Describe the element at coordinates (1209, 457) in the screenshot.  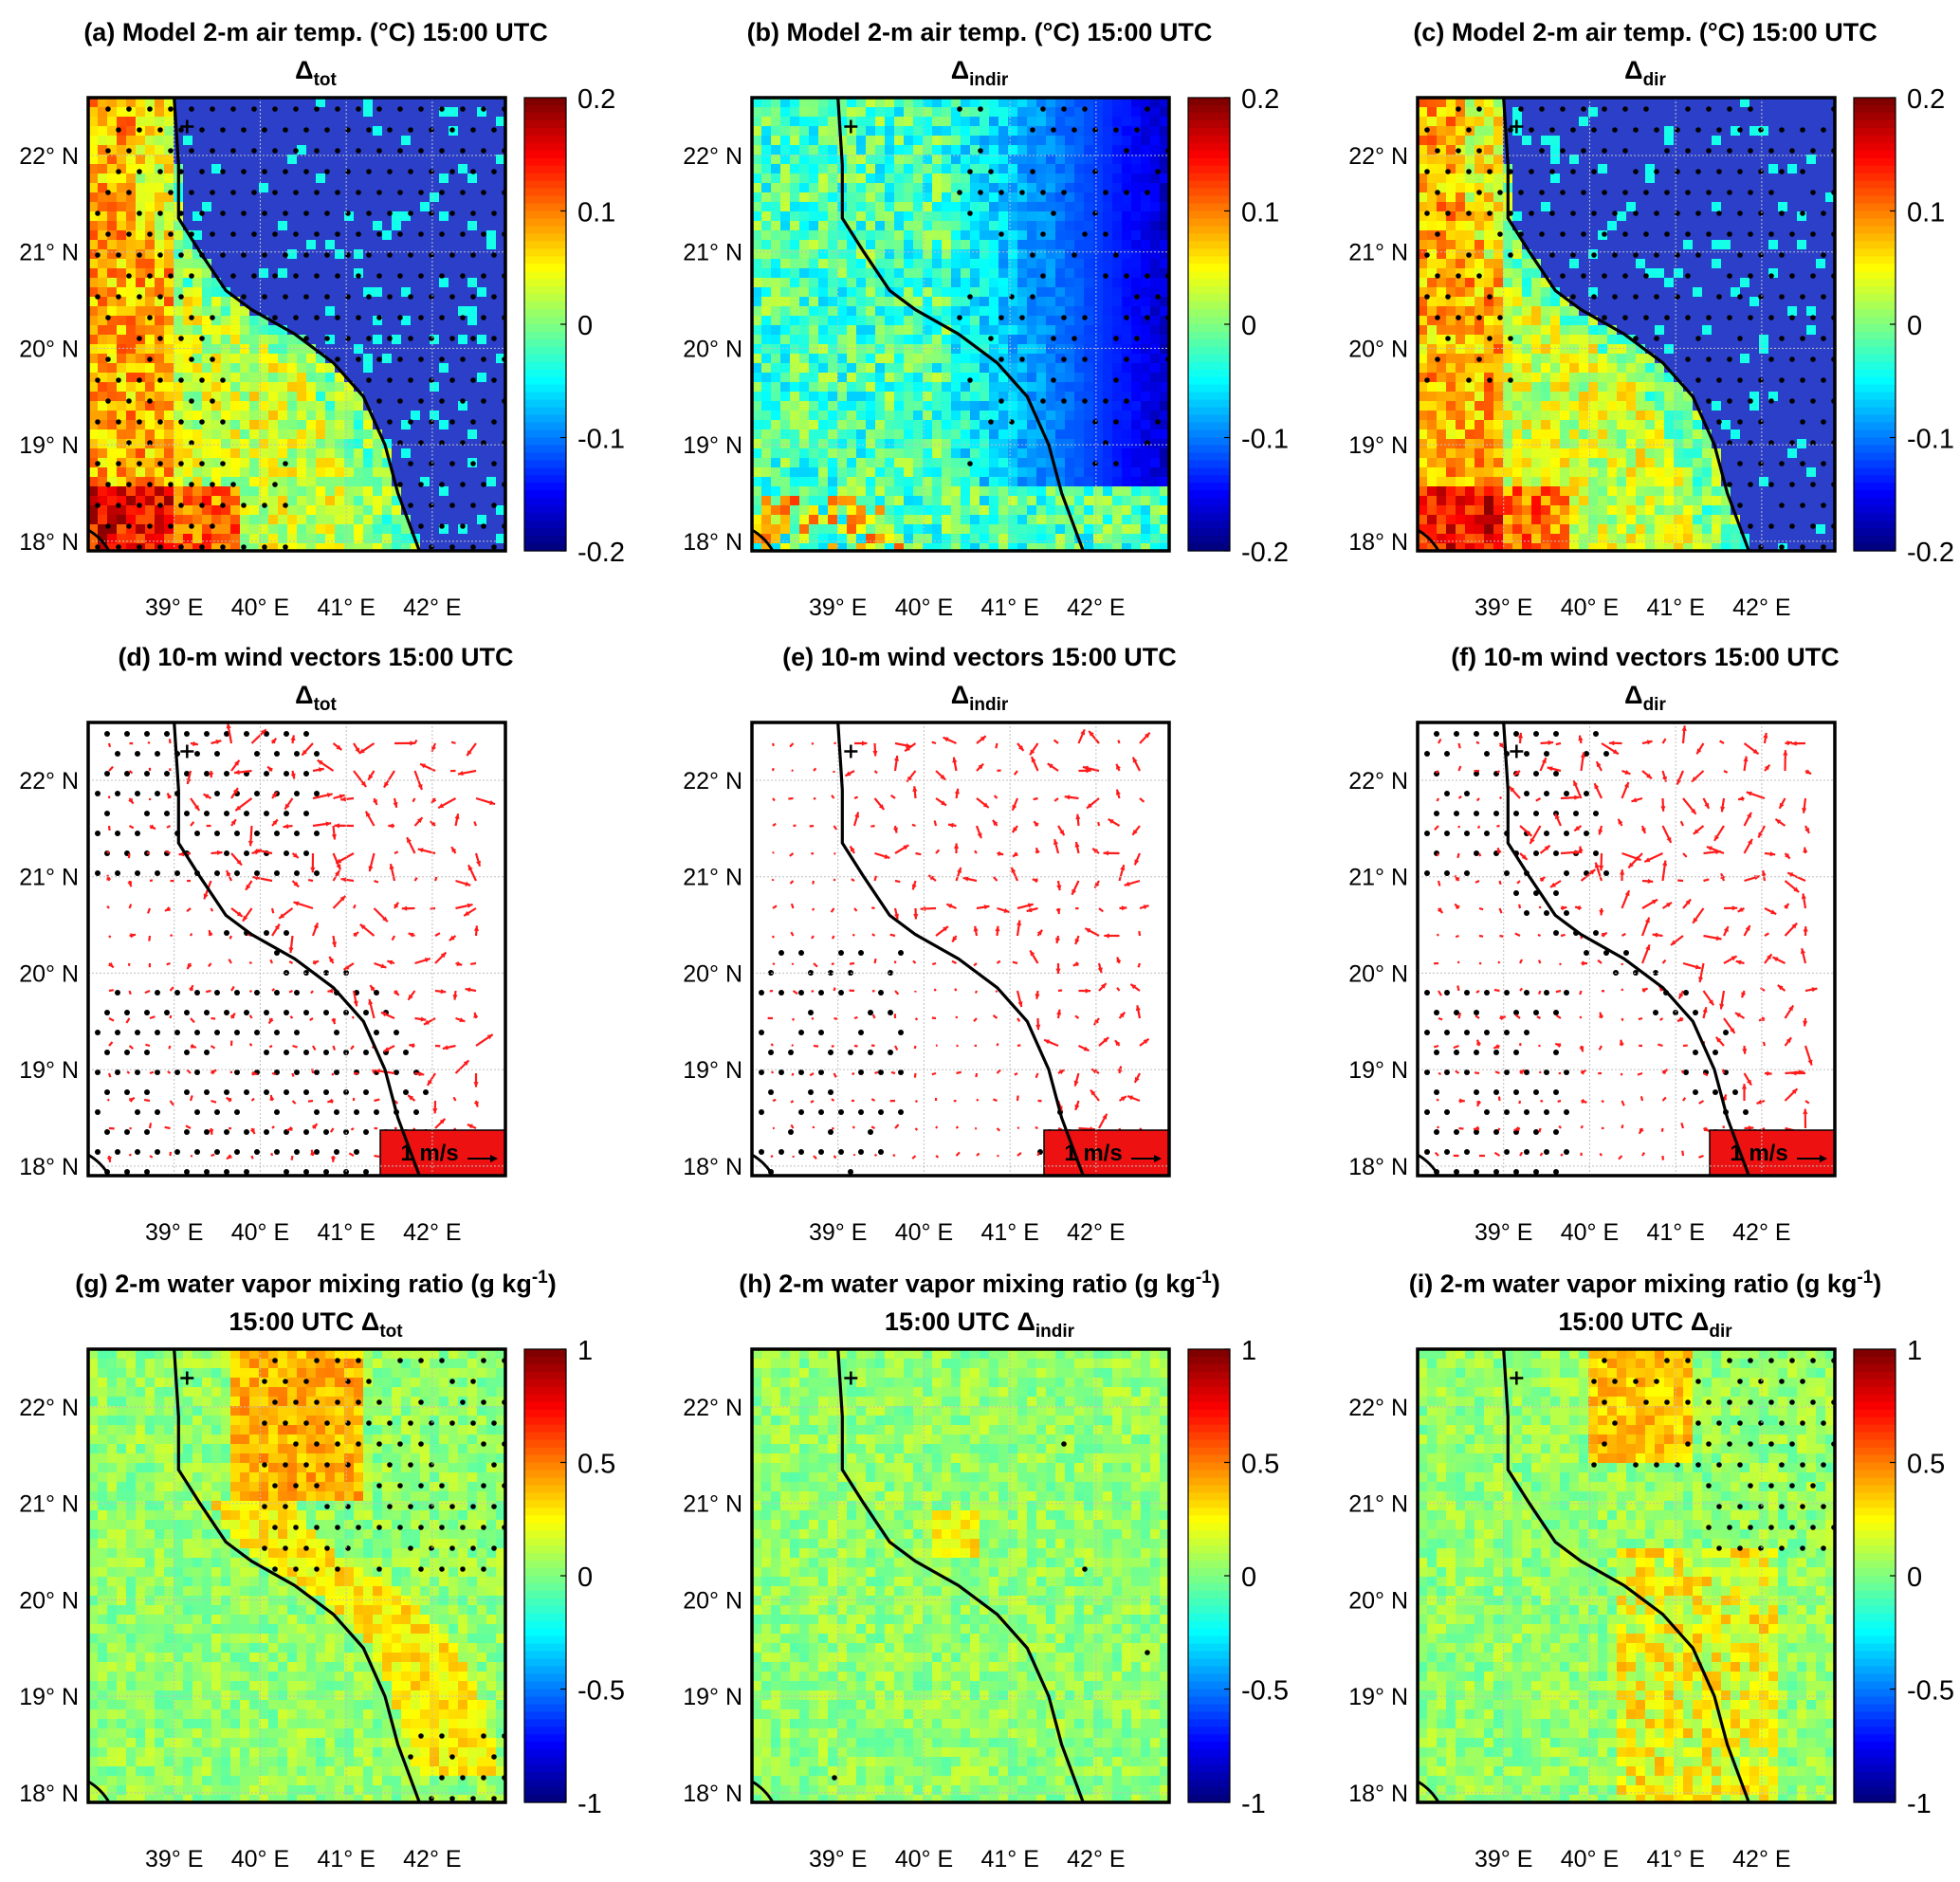
I see `colorbar-band` at that location.